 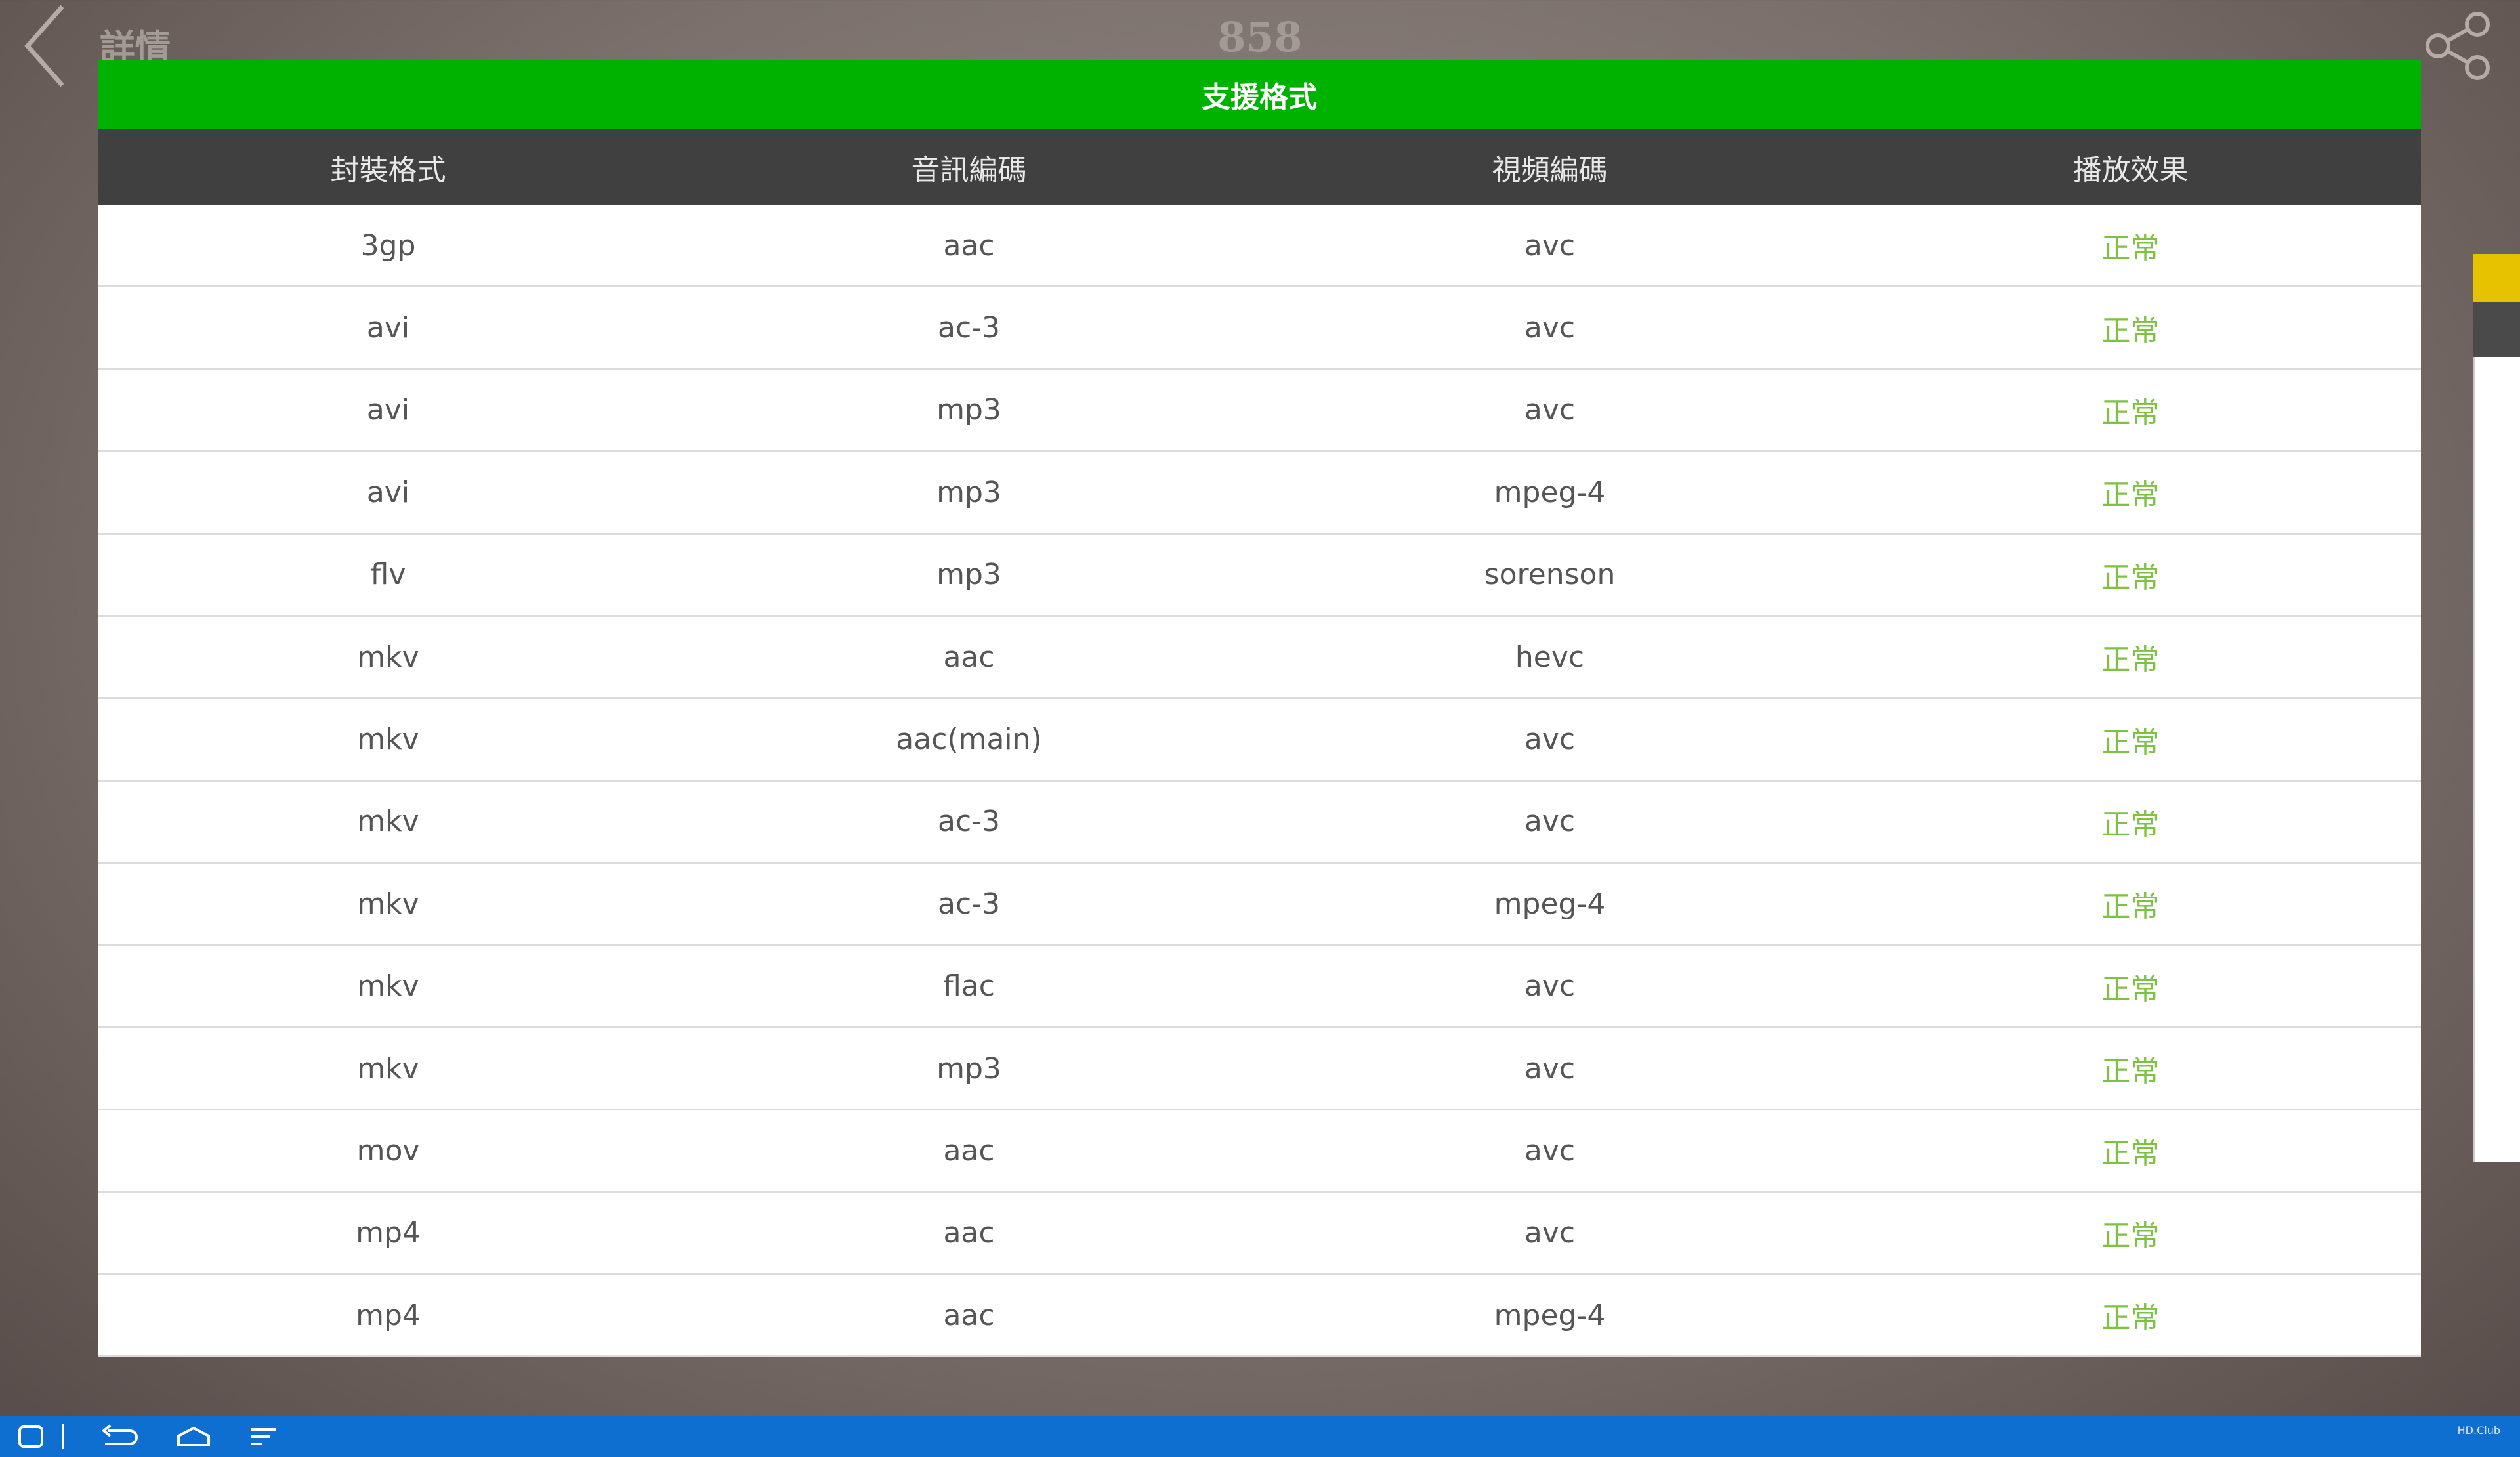 What do you see at coordinates (193, 1436) in the screenshot?
I see `home-icon` at bounding box center [193, 1436].